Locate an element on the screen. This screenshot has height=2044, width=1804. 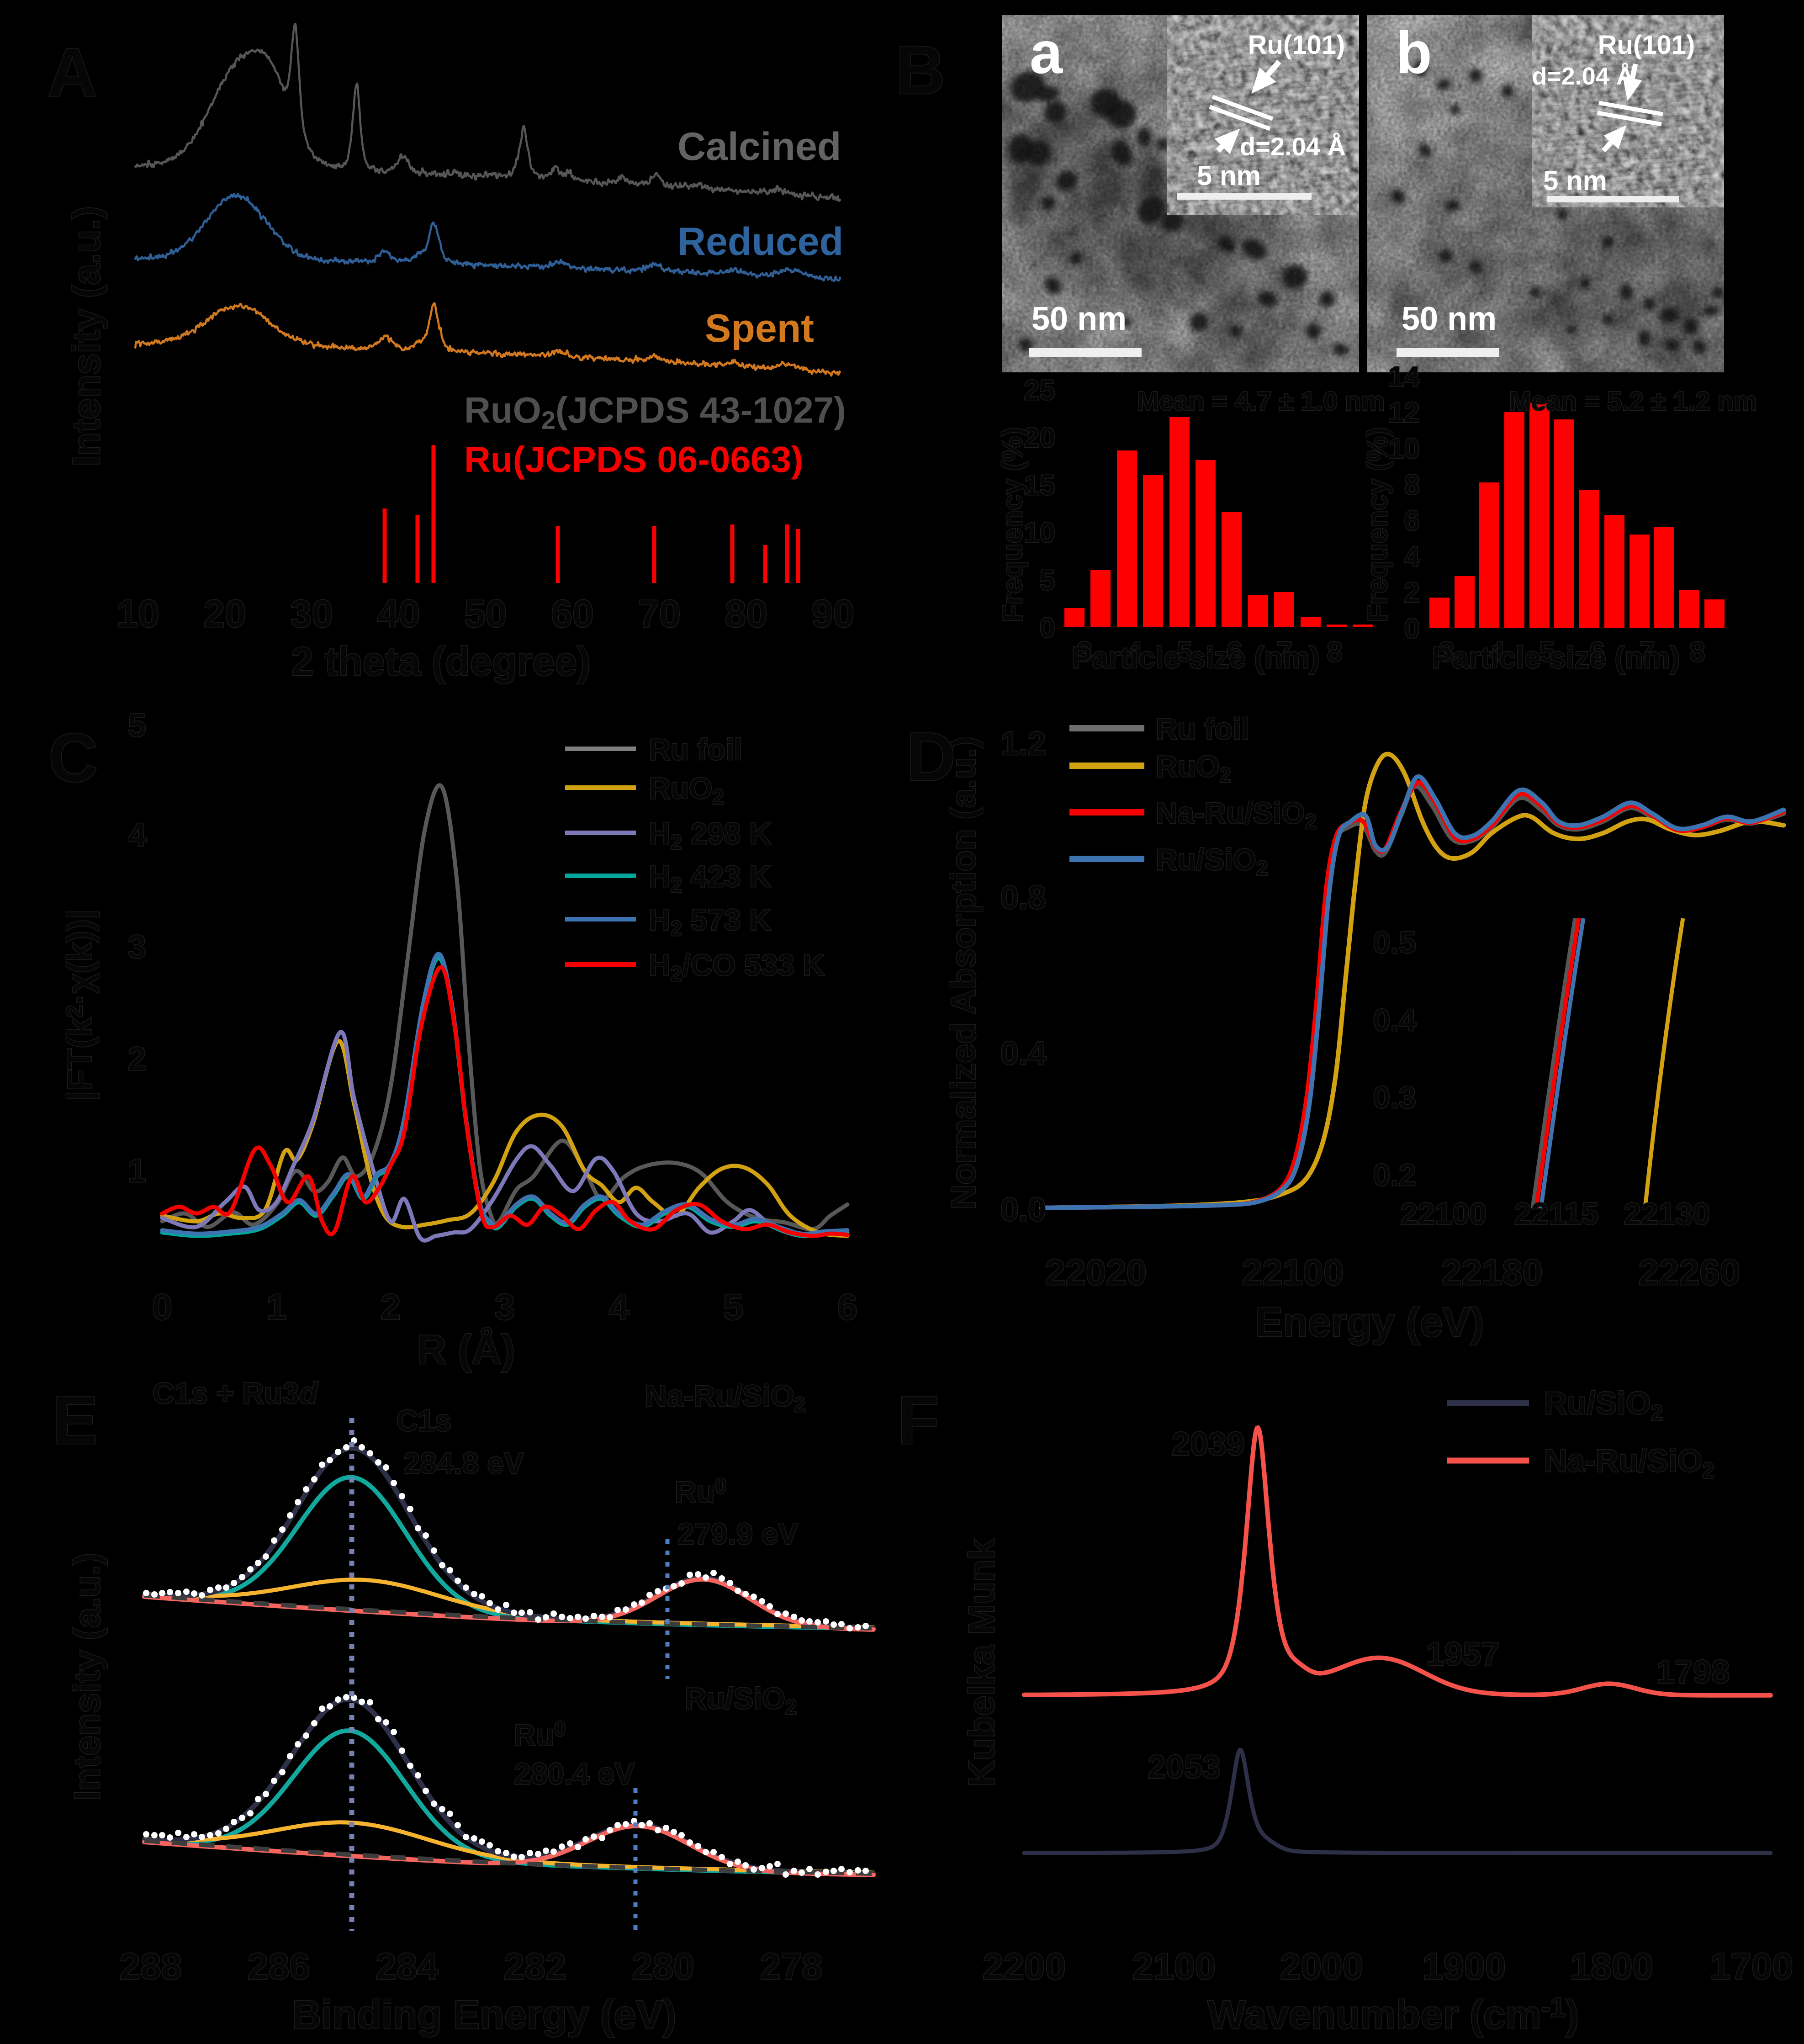
svg-text: 0.3 is located at coordinates (1394, 1097).